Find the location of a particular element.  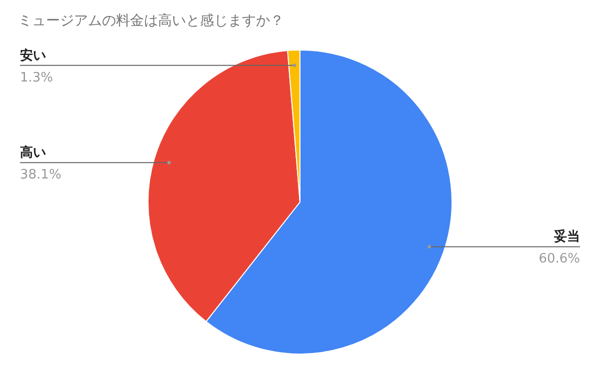

slice-label: 安い is located at coordinates (33, 55).